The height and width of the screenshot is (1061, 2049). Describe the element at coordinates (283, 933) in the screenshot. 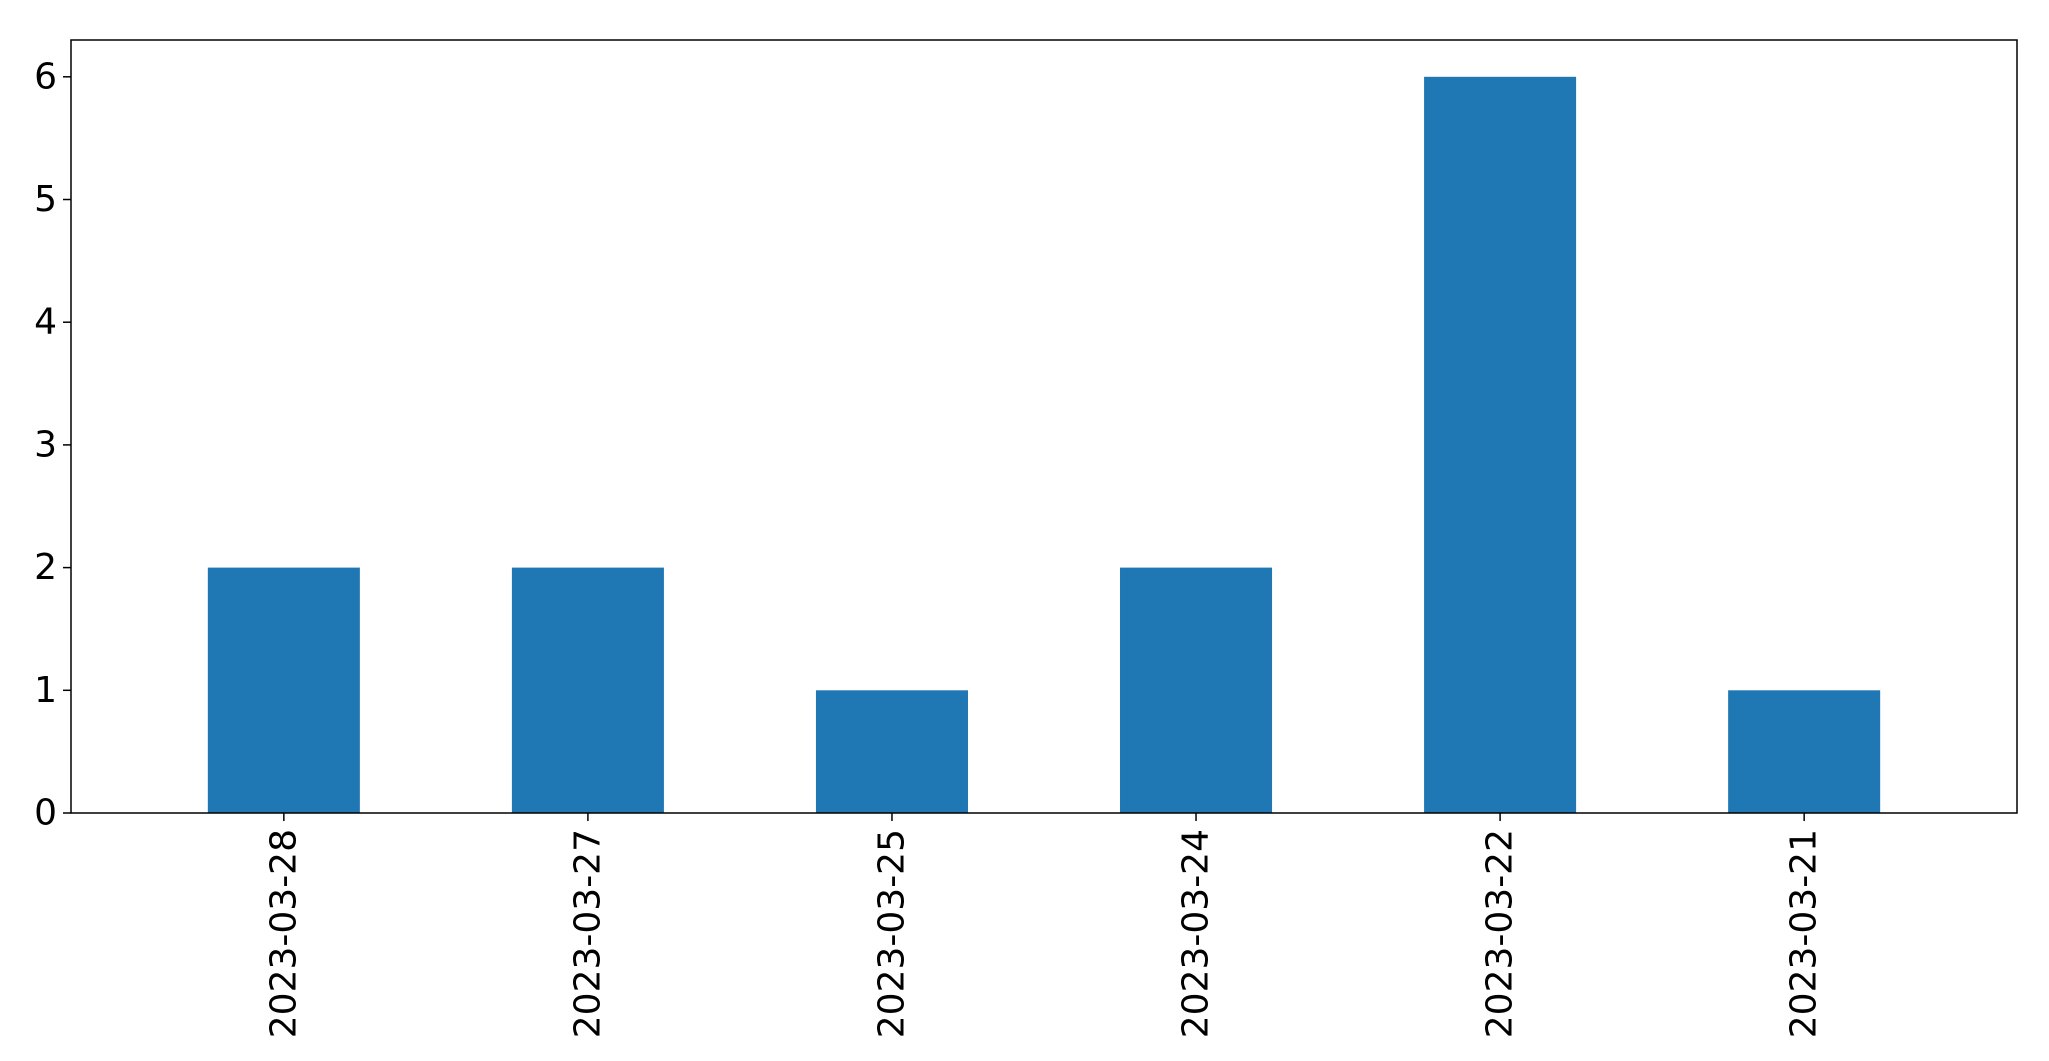

I see `x-tick-label: 2023-03-28` at that location.